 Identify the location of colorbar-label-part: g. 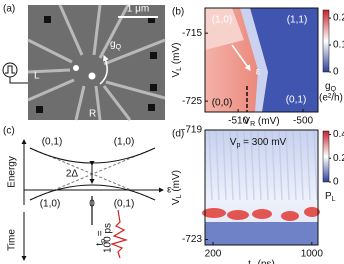
(328, 86).